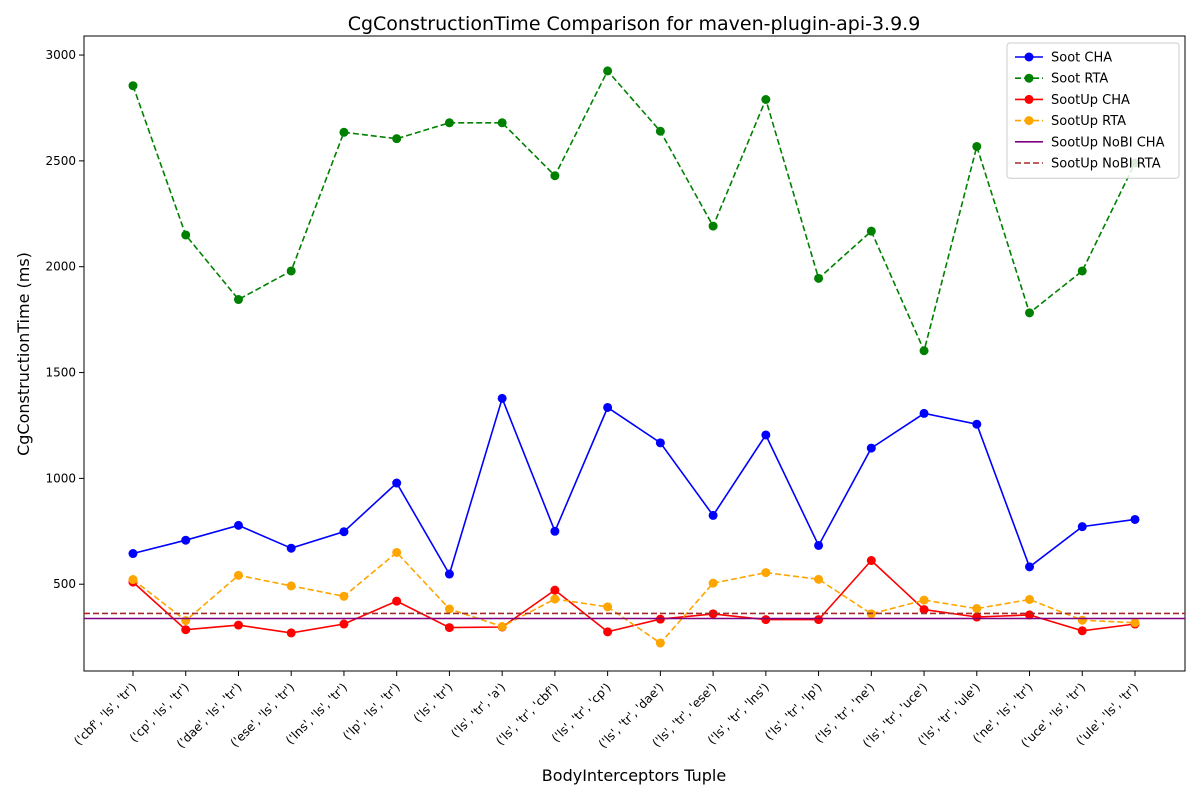  Describe the element at coordinates (1090, 100) in the screenshot. I see `legend-label: SootUp CHA` at that location.